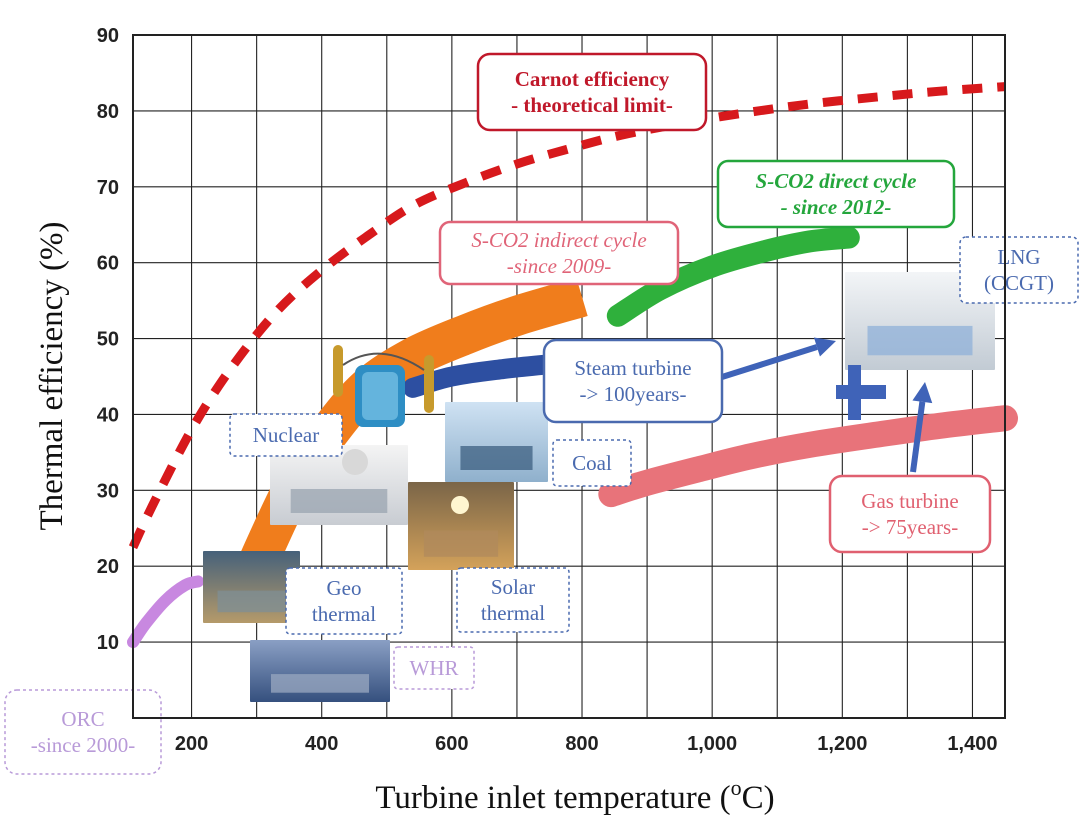 The image size is (1080, 835). I want to click on label-text: WHR, so click(434, 668).